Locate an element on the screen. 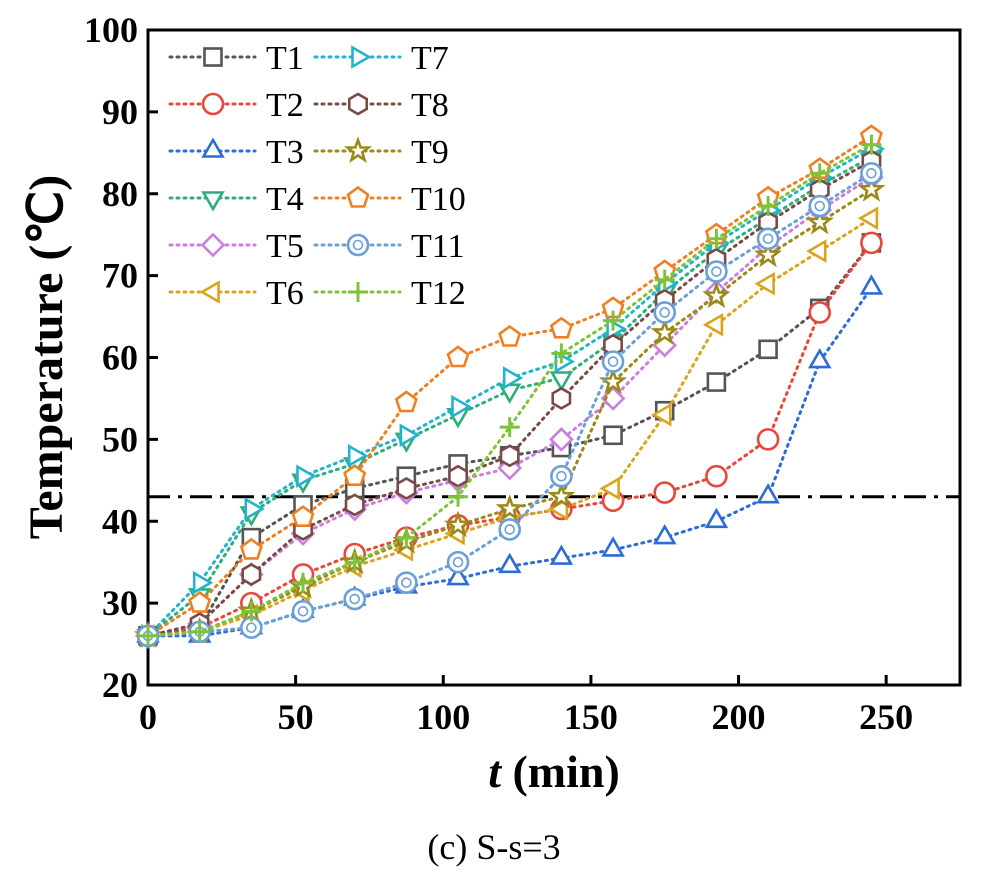 The height and width of the screenshot is (882, 988). x-axis-title: t (min) is located at coordinates (554, 771).